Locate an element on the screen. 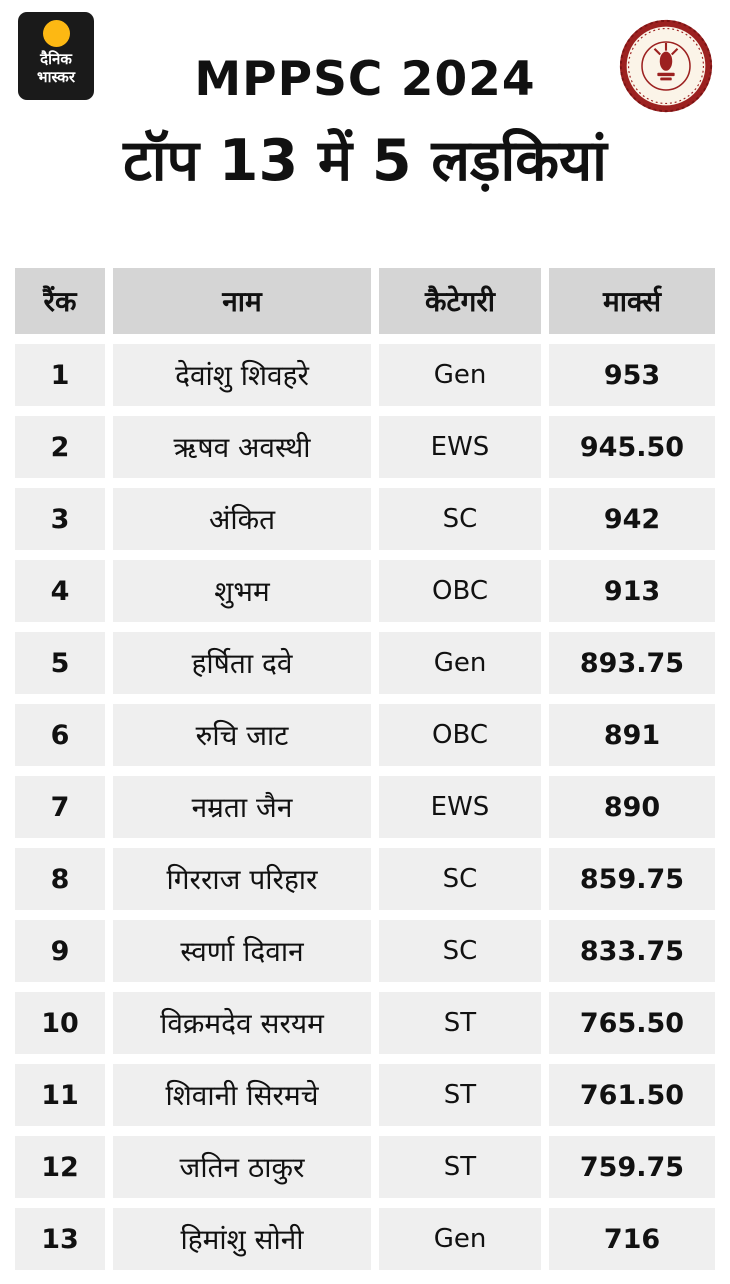 The image size is (730, 1284). name-cell: रुचि जाट is located at coordinates (242, 735).